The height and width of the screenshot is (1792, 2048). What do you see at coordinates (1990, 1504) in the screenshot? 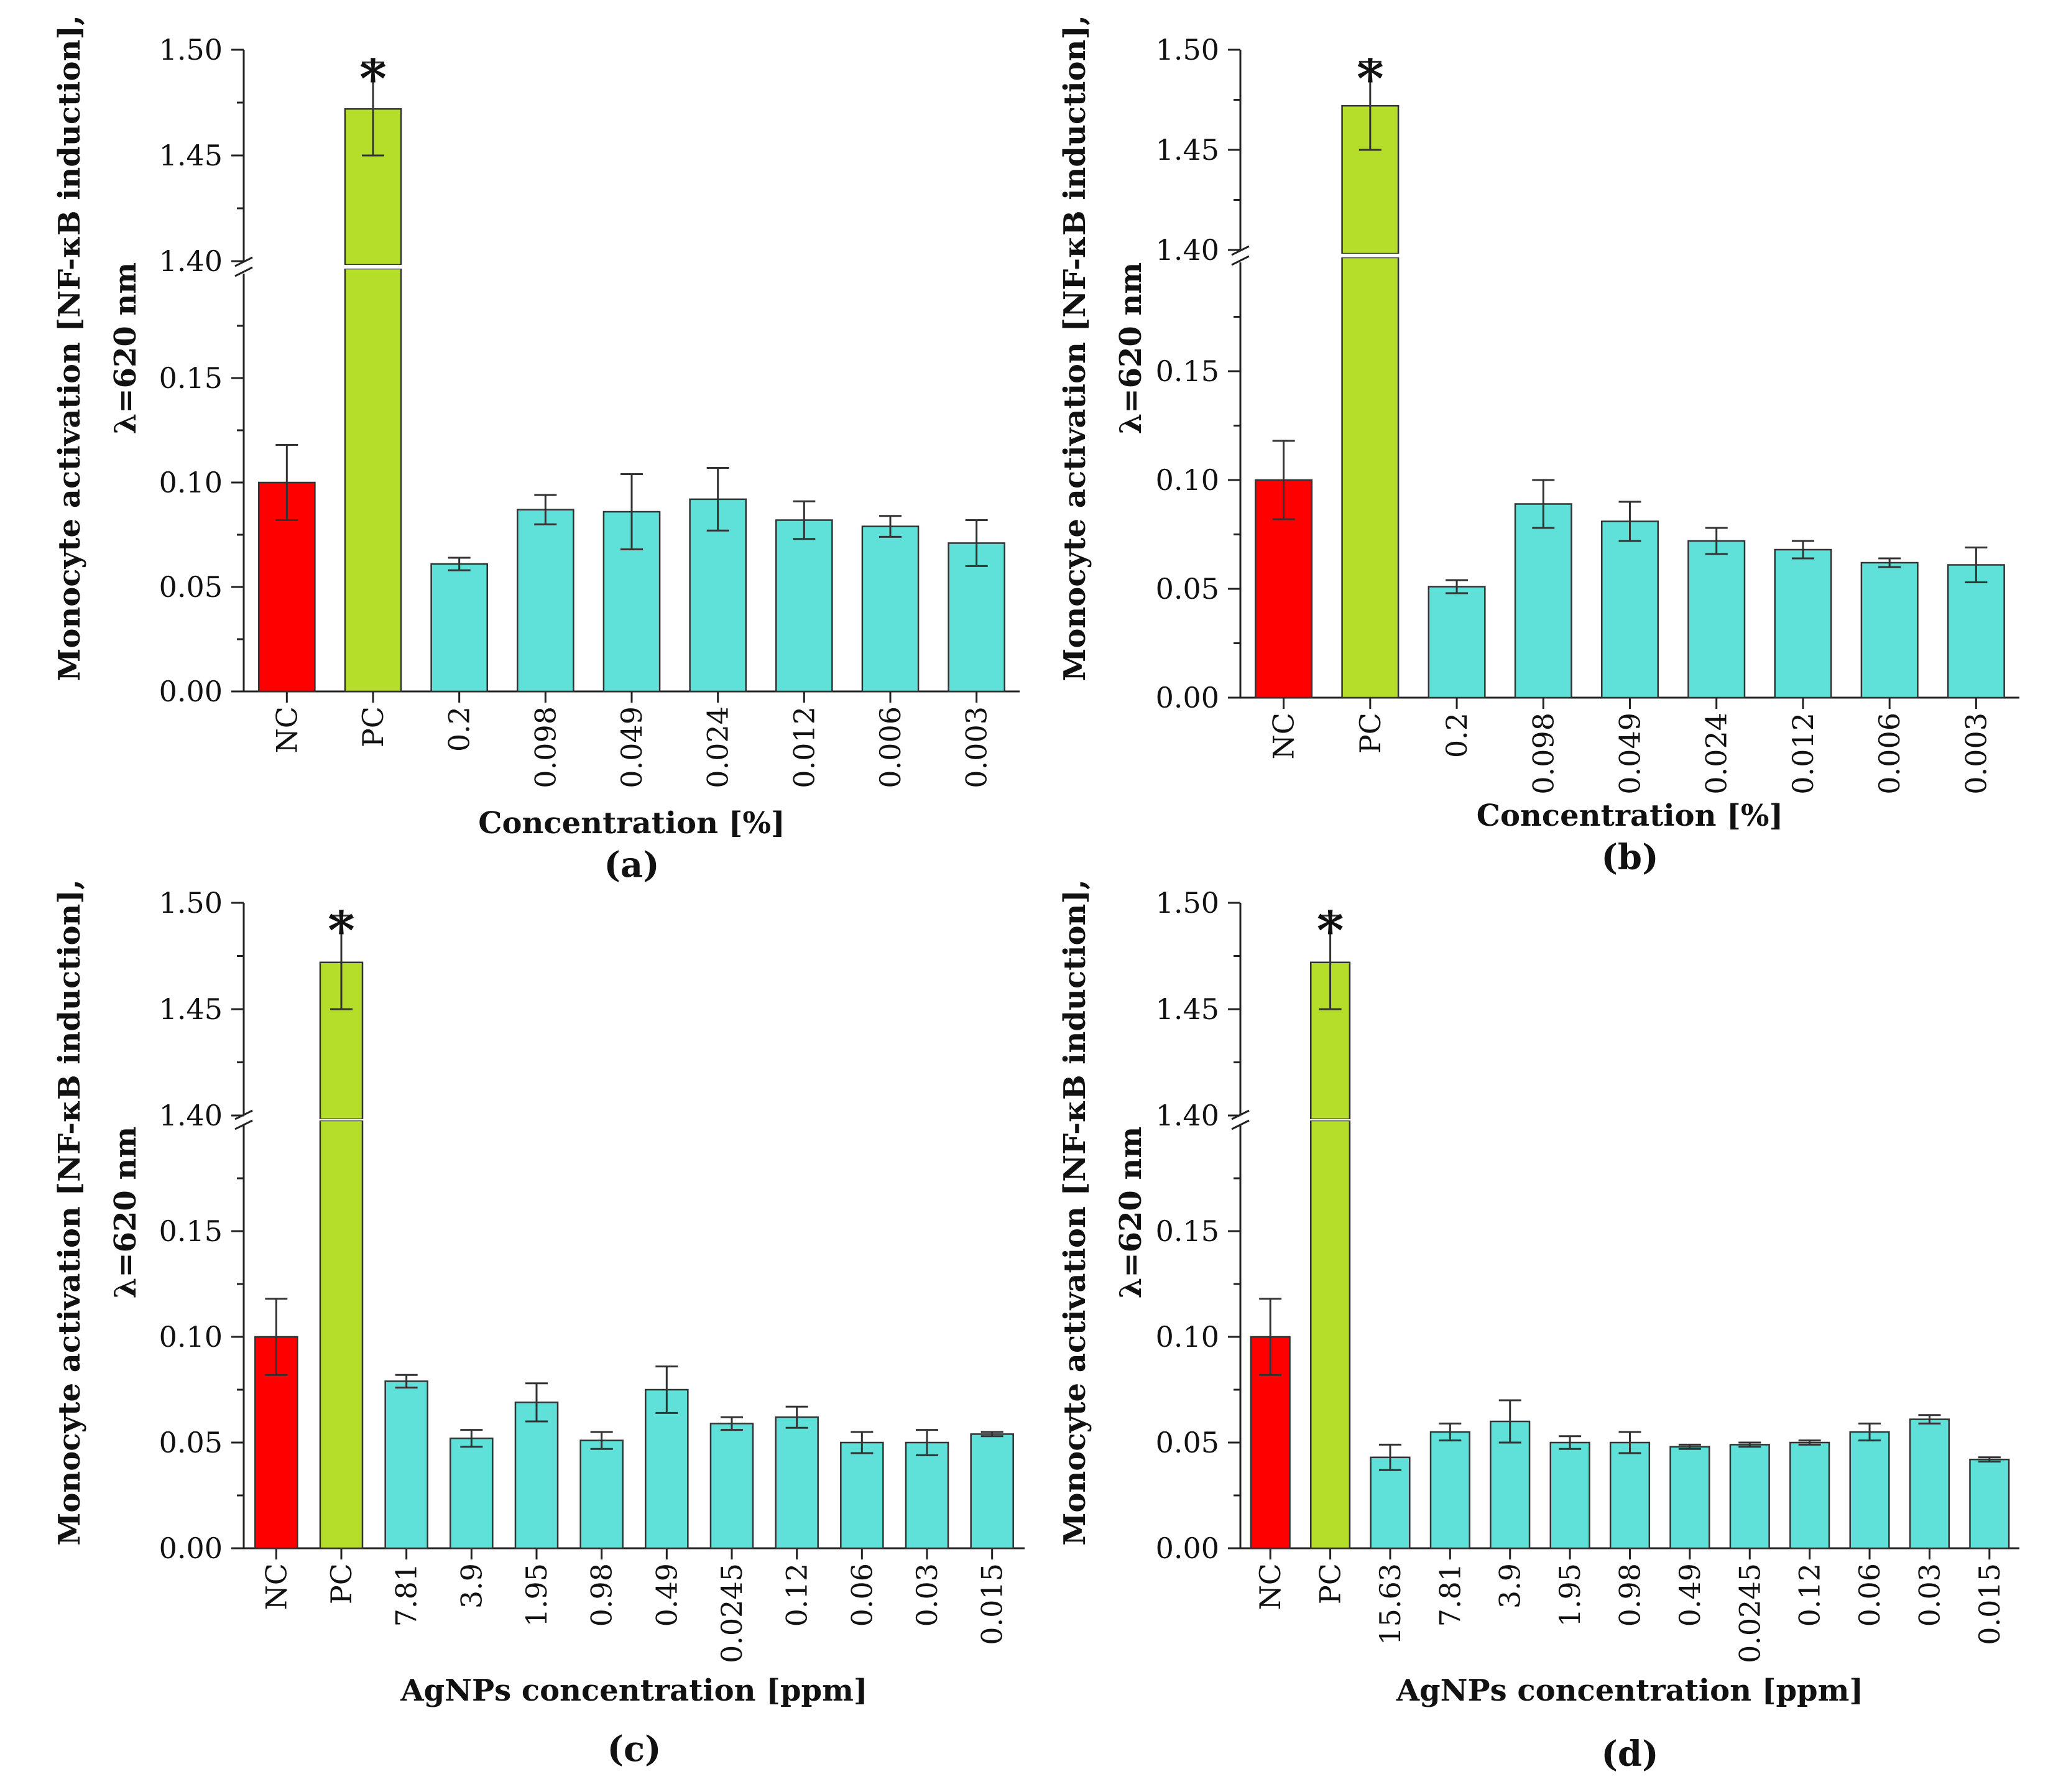
I see `bar-0.015` at bounding box center [1990, 1504].